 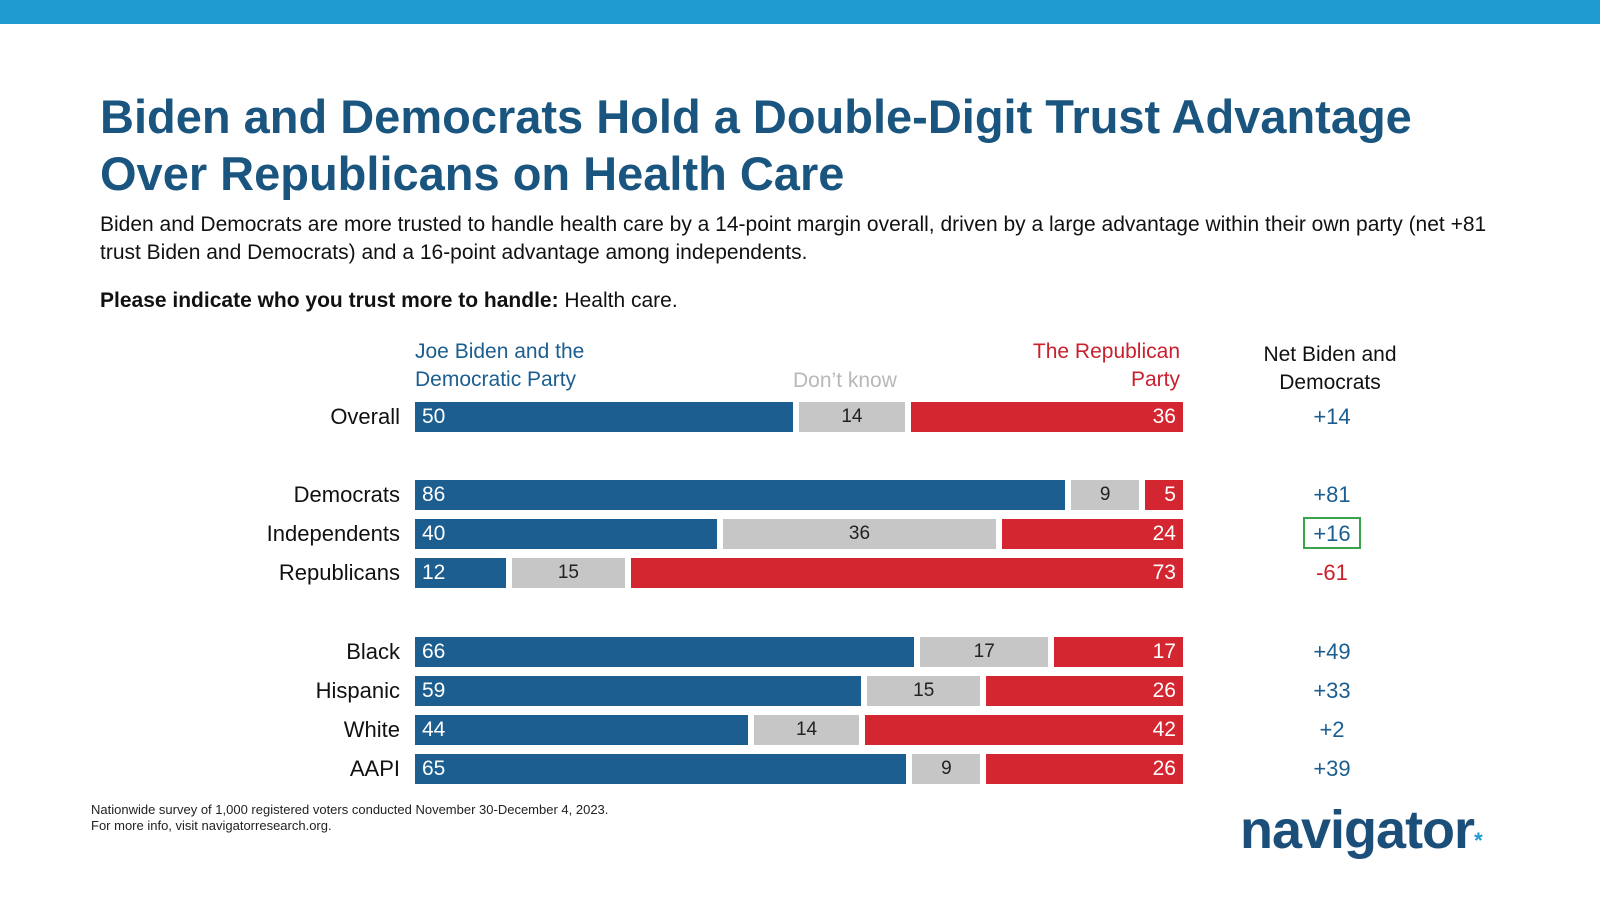 I want to click on chart-row-aapi: AAPI 65 9 26 +39, so click(x=800, y=769).